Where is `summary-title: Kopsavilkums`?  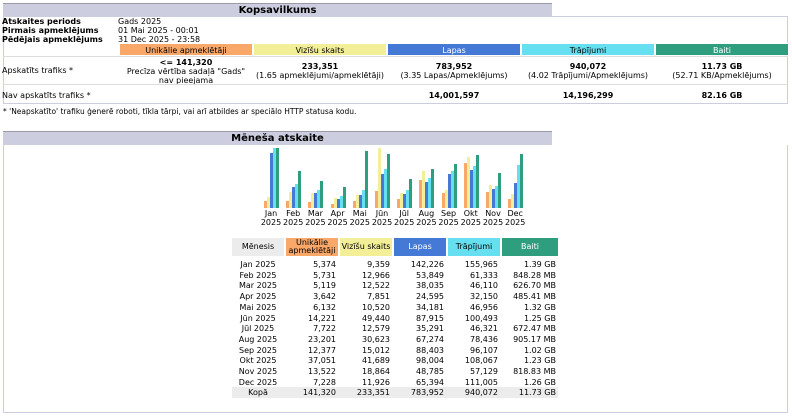
summary-title: Kopsavilkums is located at coordinates (277, 10).